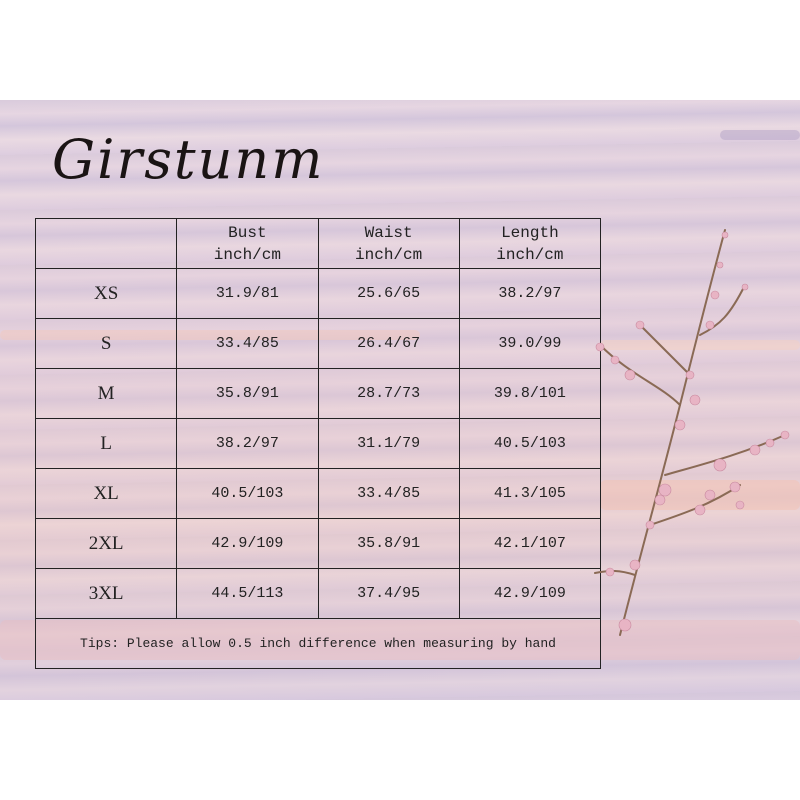 The image size is (800, 800). I want to click on bust-cell: 44.5/113, so click(247, 593).